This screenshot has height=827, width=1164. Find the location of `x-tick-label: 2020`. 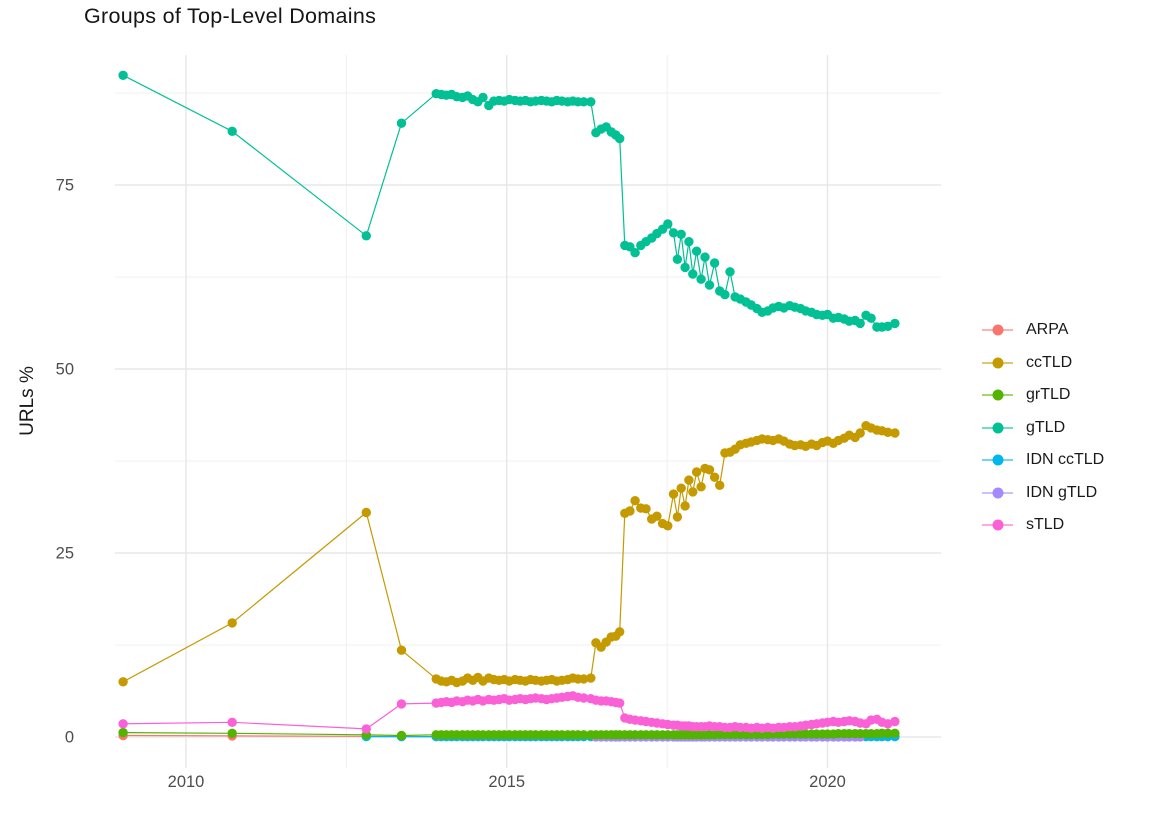

x-tick-label: 2020 is located at coordinates (827, 782).